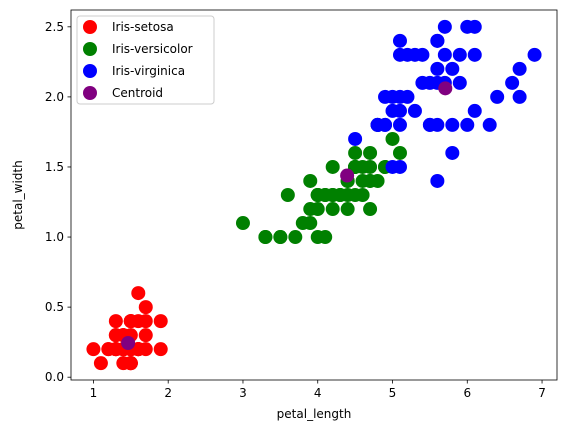 The height and width of the screenshot is (433, 567). Describe the element at coordinates (137, 93) in the screenshot. I see `legend-label: Centroid` at that location.